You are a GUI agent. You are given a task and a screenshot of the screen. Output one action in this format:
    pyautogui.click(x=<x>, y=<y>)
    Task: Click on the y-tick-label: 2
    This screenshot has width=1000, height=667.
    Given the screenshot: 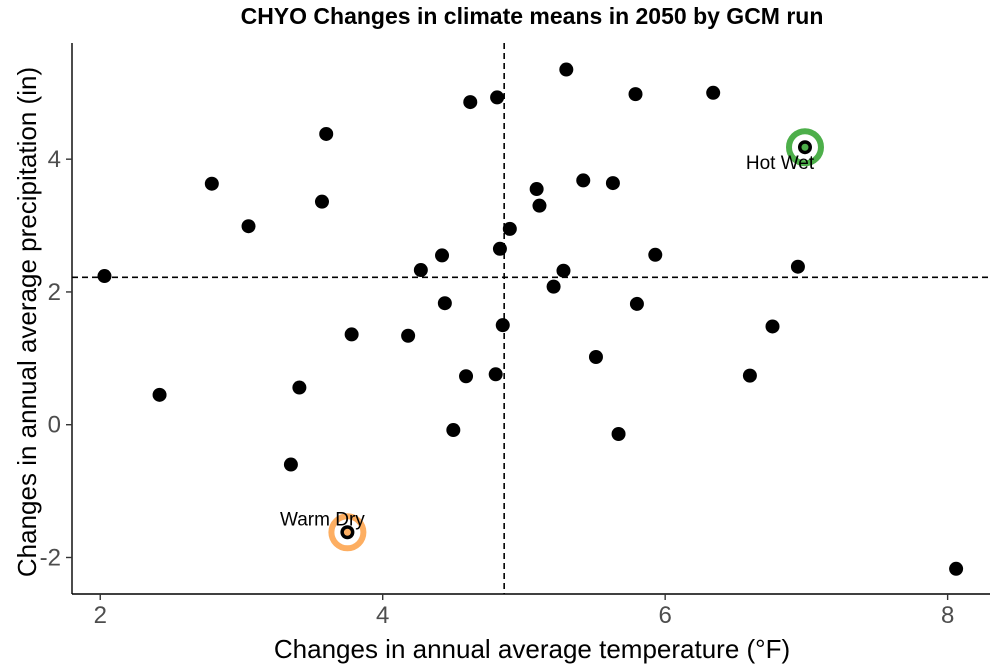 What is the action you would take?
    pyautogui.click(x=54, y=292)
    